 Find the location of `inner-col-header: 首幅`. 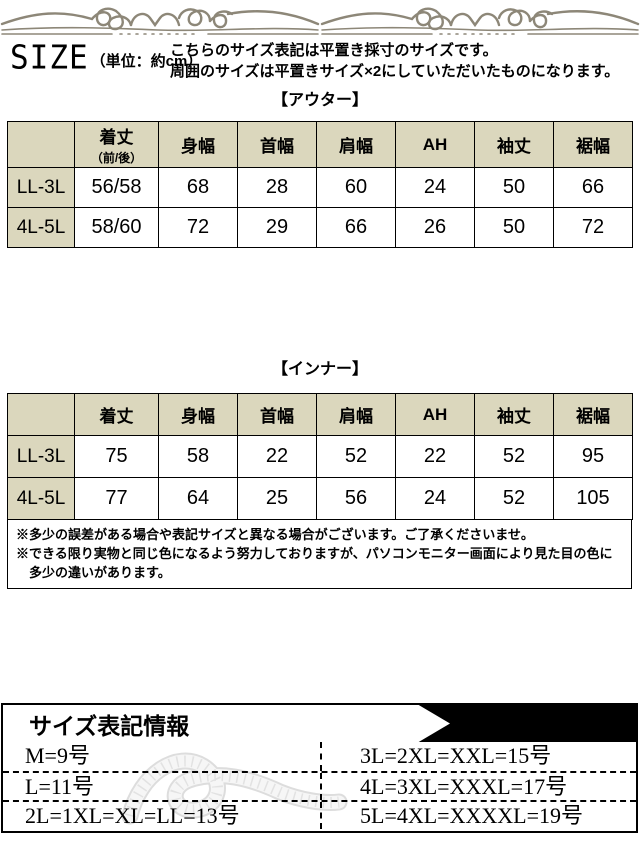

inner-col-header: 首幅 is located at coordinates (277, 414).